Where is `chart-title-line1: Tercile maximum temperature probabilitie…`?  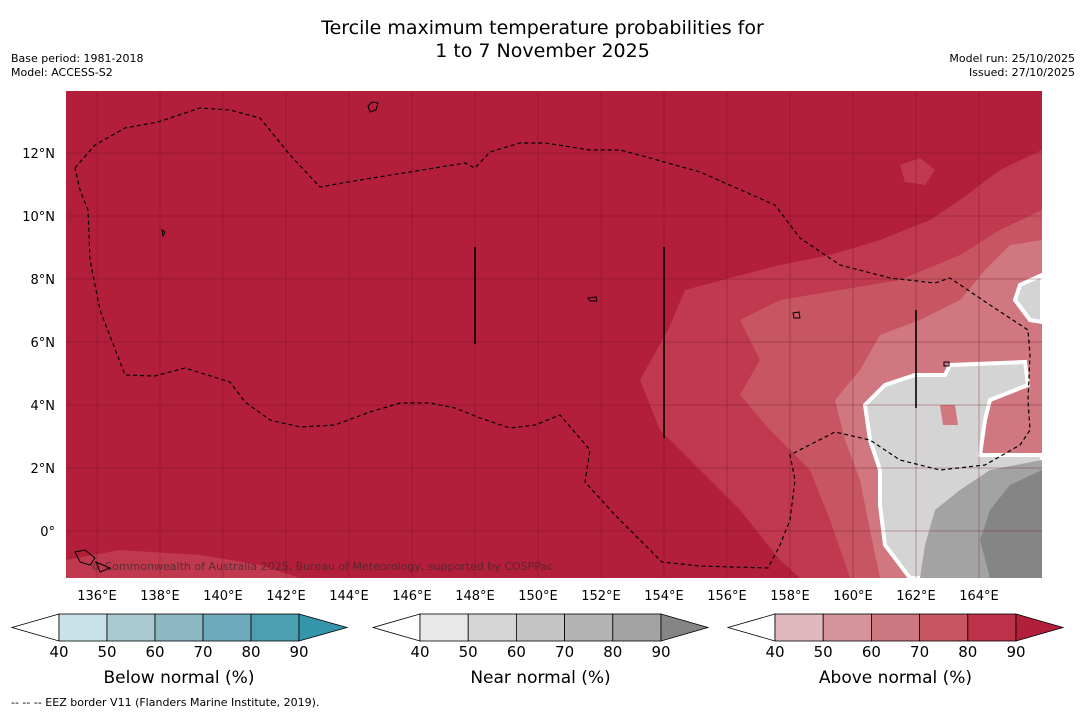
chart-title-line1: Tercile maximum temperature probabilitie… is located at coordinates (542, 28).